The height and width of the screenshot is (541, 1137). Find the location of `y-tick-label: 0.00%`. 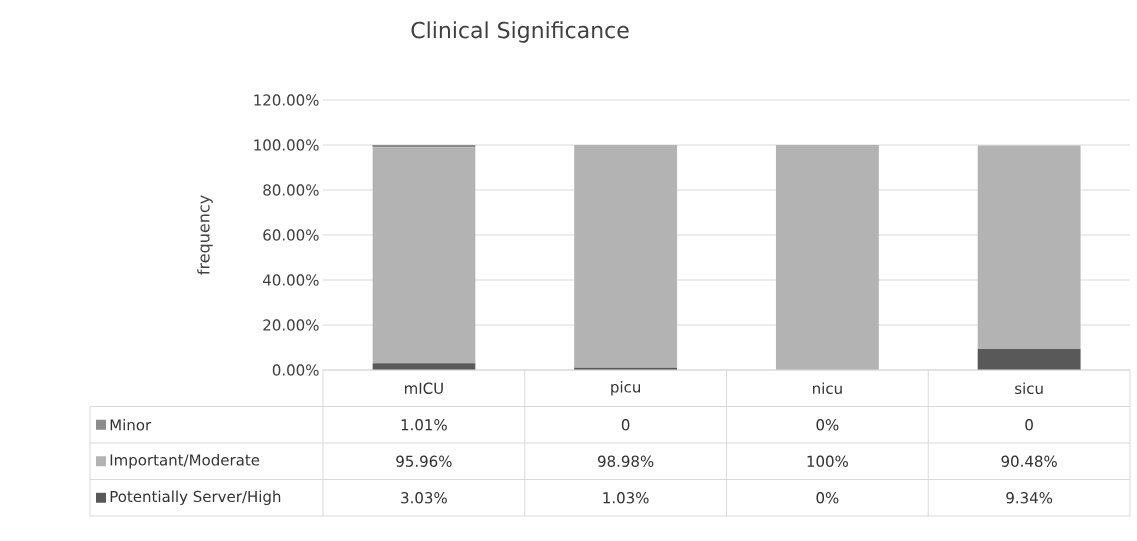

y-tick-label: 0.00% is located at coordinates (295, 370).